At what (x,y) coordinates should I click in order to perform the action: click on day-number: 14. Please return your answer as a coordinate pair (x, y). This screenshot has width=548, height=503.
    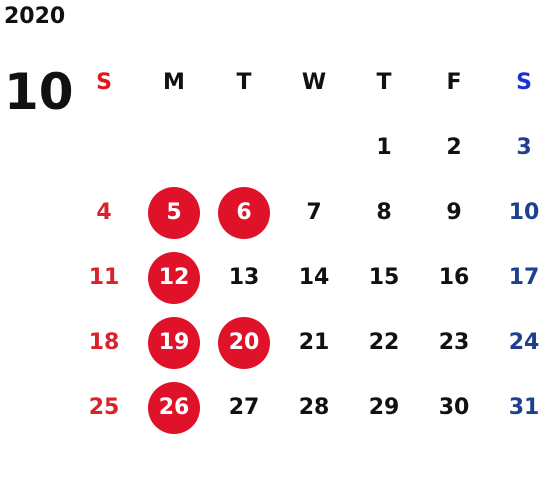
    Looking at the image, I should click on (314, 277).